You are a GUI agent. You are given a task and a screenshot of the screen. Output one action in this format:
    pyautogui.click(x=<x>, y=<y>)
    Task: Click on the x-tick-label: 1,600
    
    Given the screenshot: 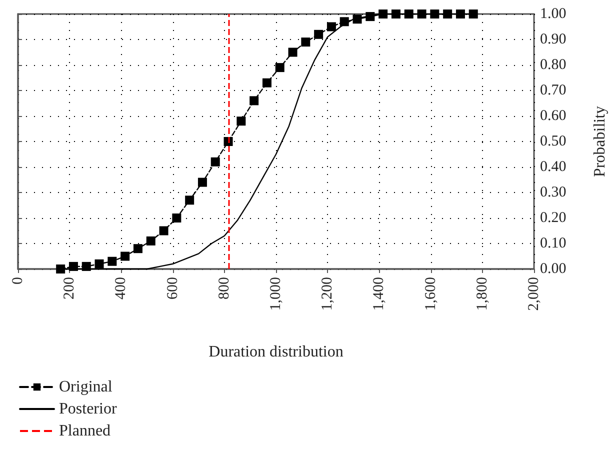 What is the action you would take?
    pyautogui.click(x=430, y=294)
    